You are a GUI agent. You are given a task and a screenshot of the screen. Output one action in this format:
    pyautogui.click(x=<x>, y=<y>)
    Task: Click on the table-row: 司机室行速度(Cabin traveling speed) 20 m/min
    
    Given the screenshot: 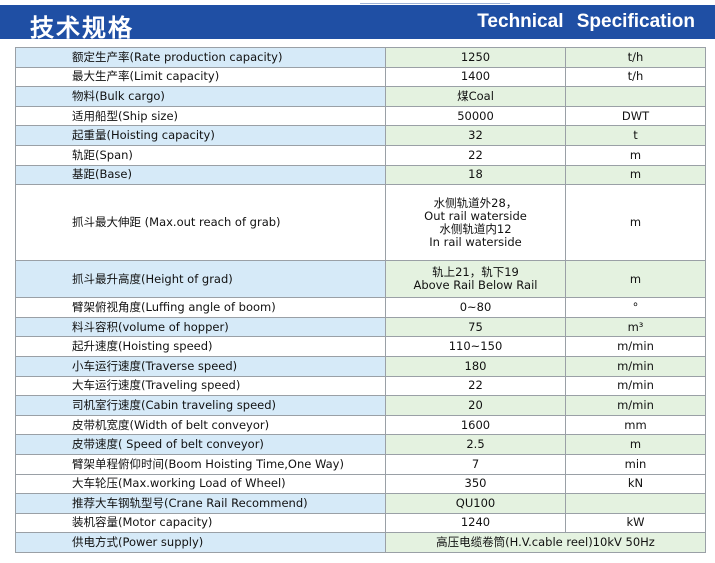 What is the action you would take?
    pyautogui.click(x=360, y=405)
    